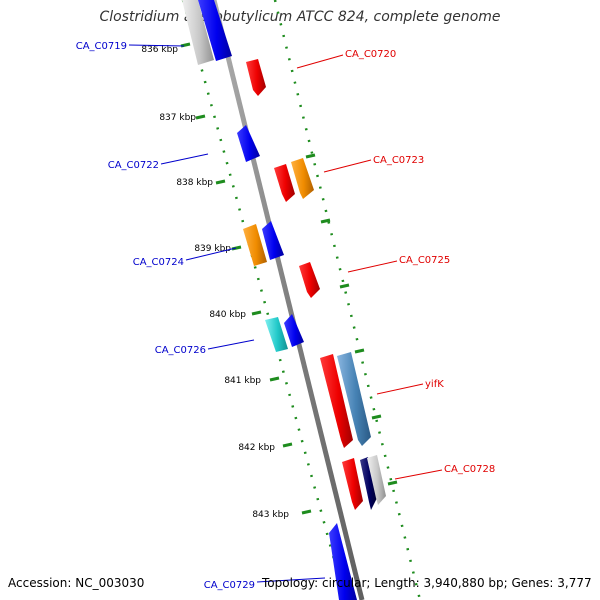 The image size is (600, 600). Describe the element at coordinates (256, 77) in the screenshot. I see `gene-CA_C0720` at that location.